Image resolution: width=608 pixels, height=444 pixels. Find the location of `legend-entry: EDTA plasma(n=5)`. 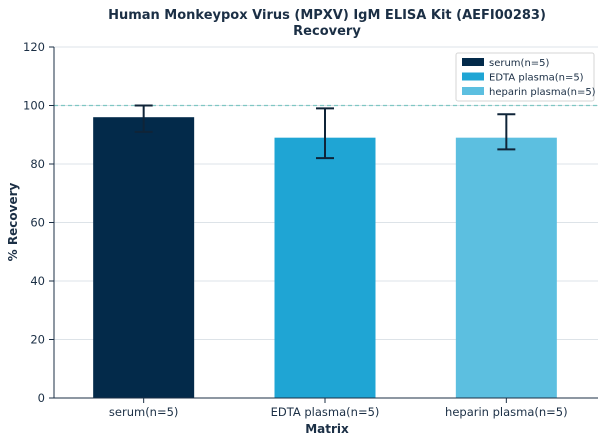

legend-entry: EDTA plasma(n=5) is located at coordinates (536, 78).